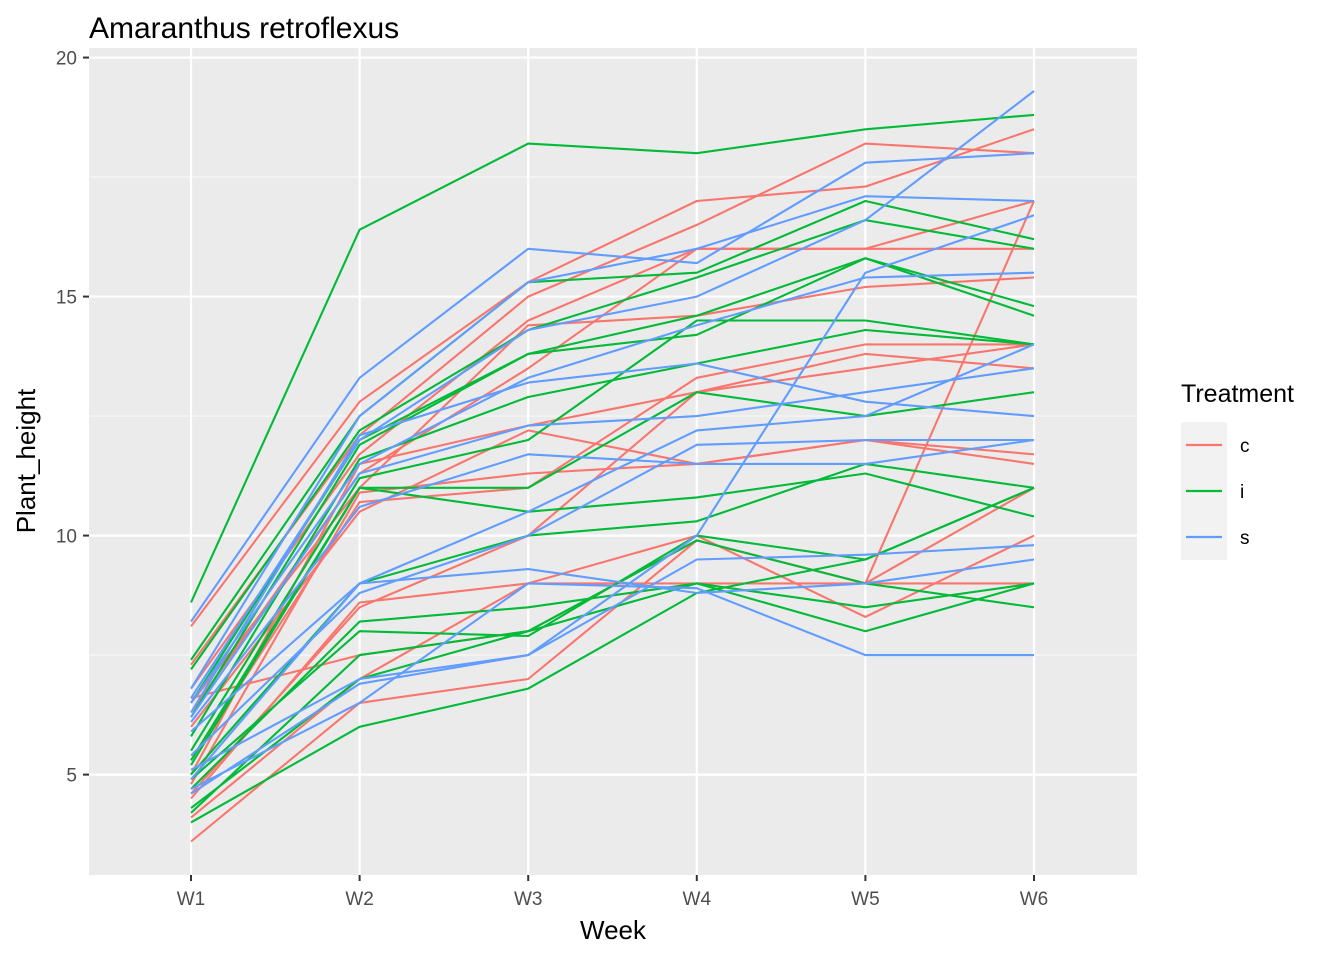 Image resolution: width=1344 pixels, height=960 pixels. What do you see at coordinates (1245, 538) in the screenshot?
I see `legend-label-s: s` at bounding box center [1245, 538].